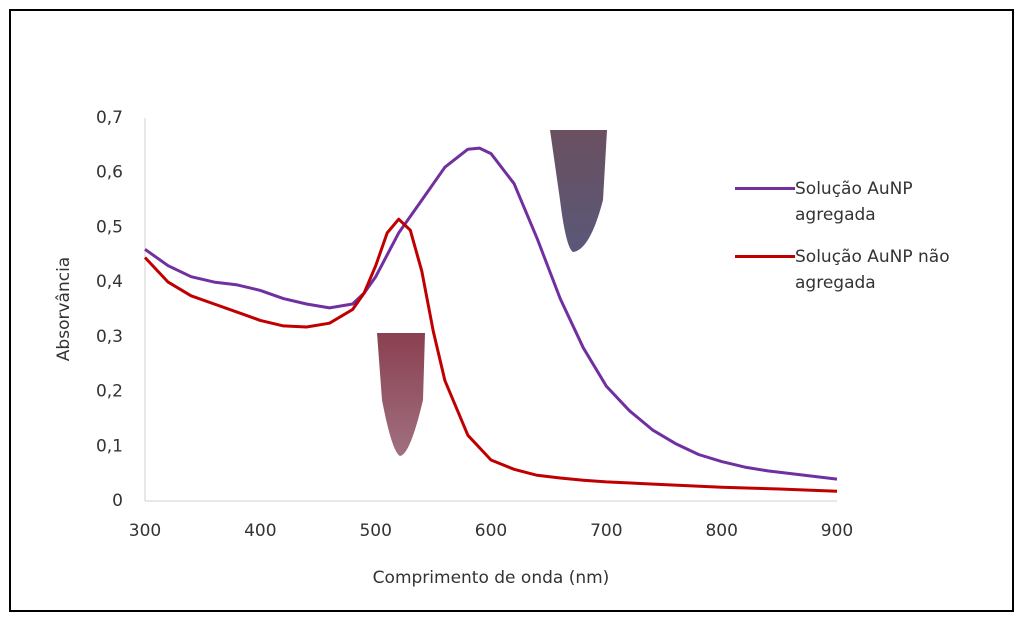 The image size is (1024, 624). What do you see at coordinates (872, 270) in the screenshot?
I see `legend-label: Solução AuNP não agregada` at bounding box center [872, 270].